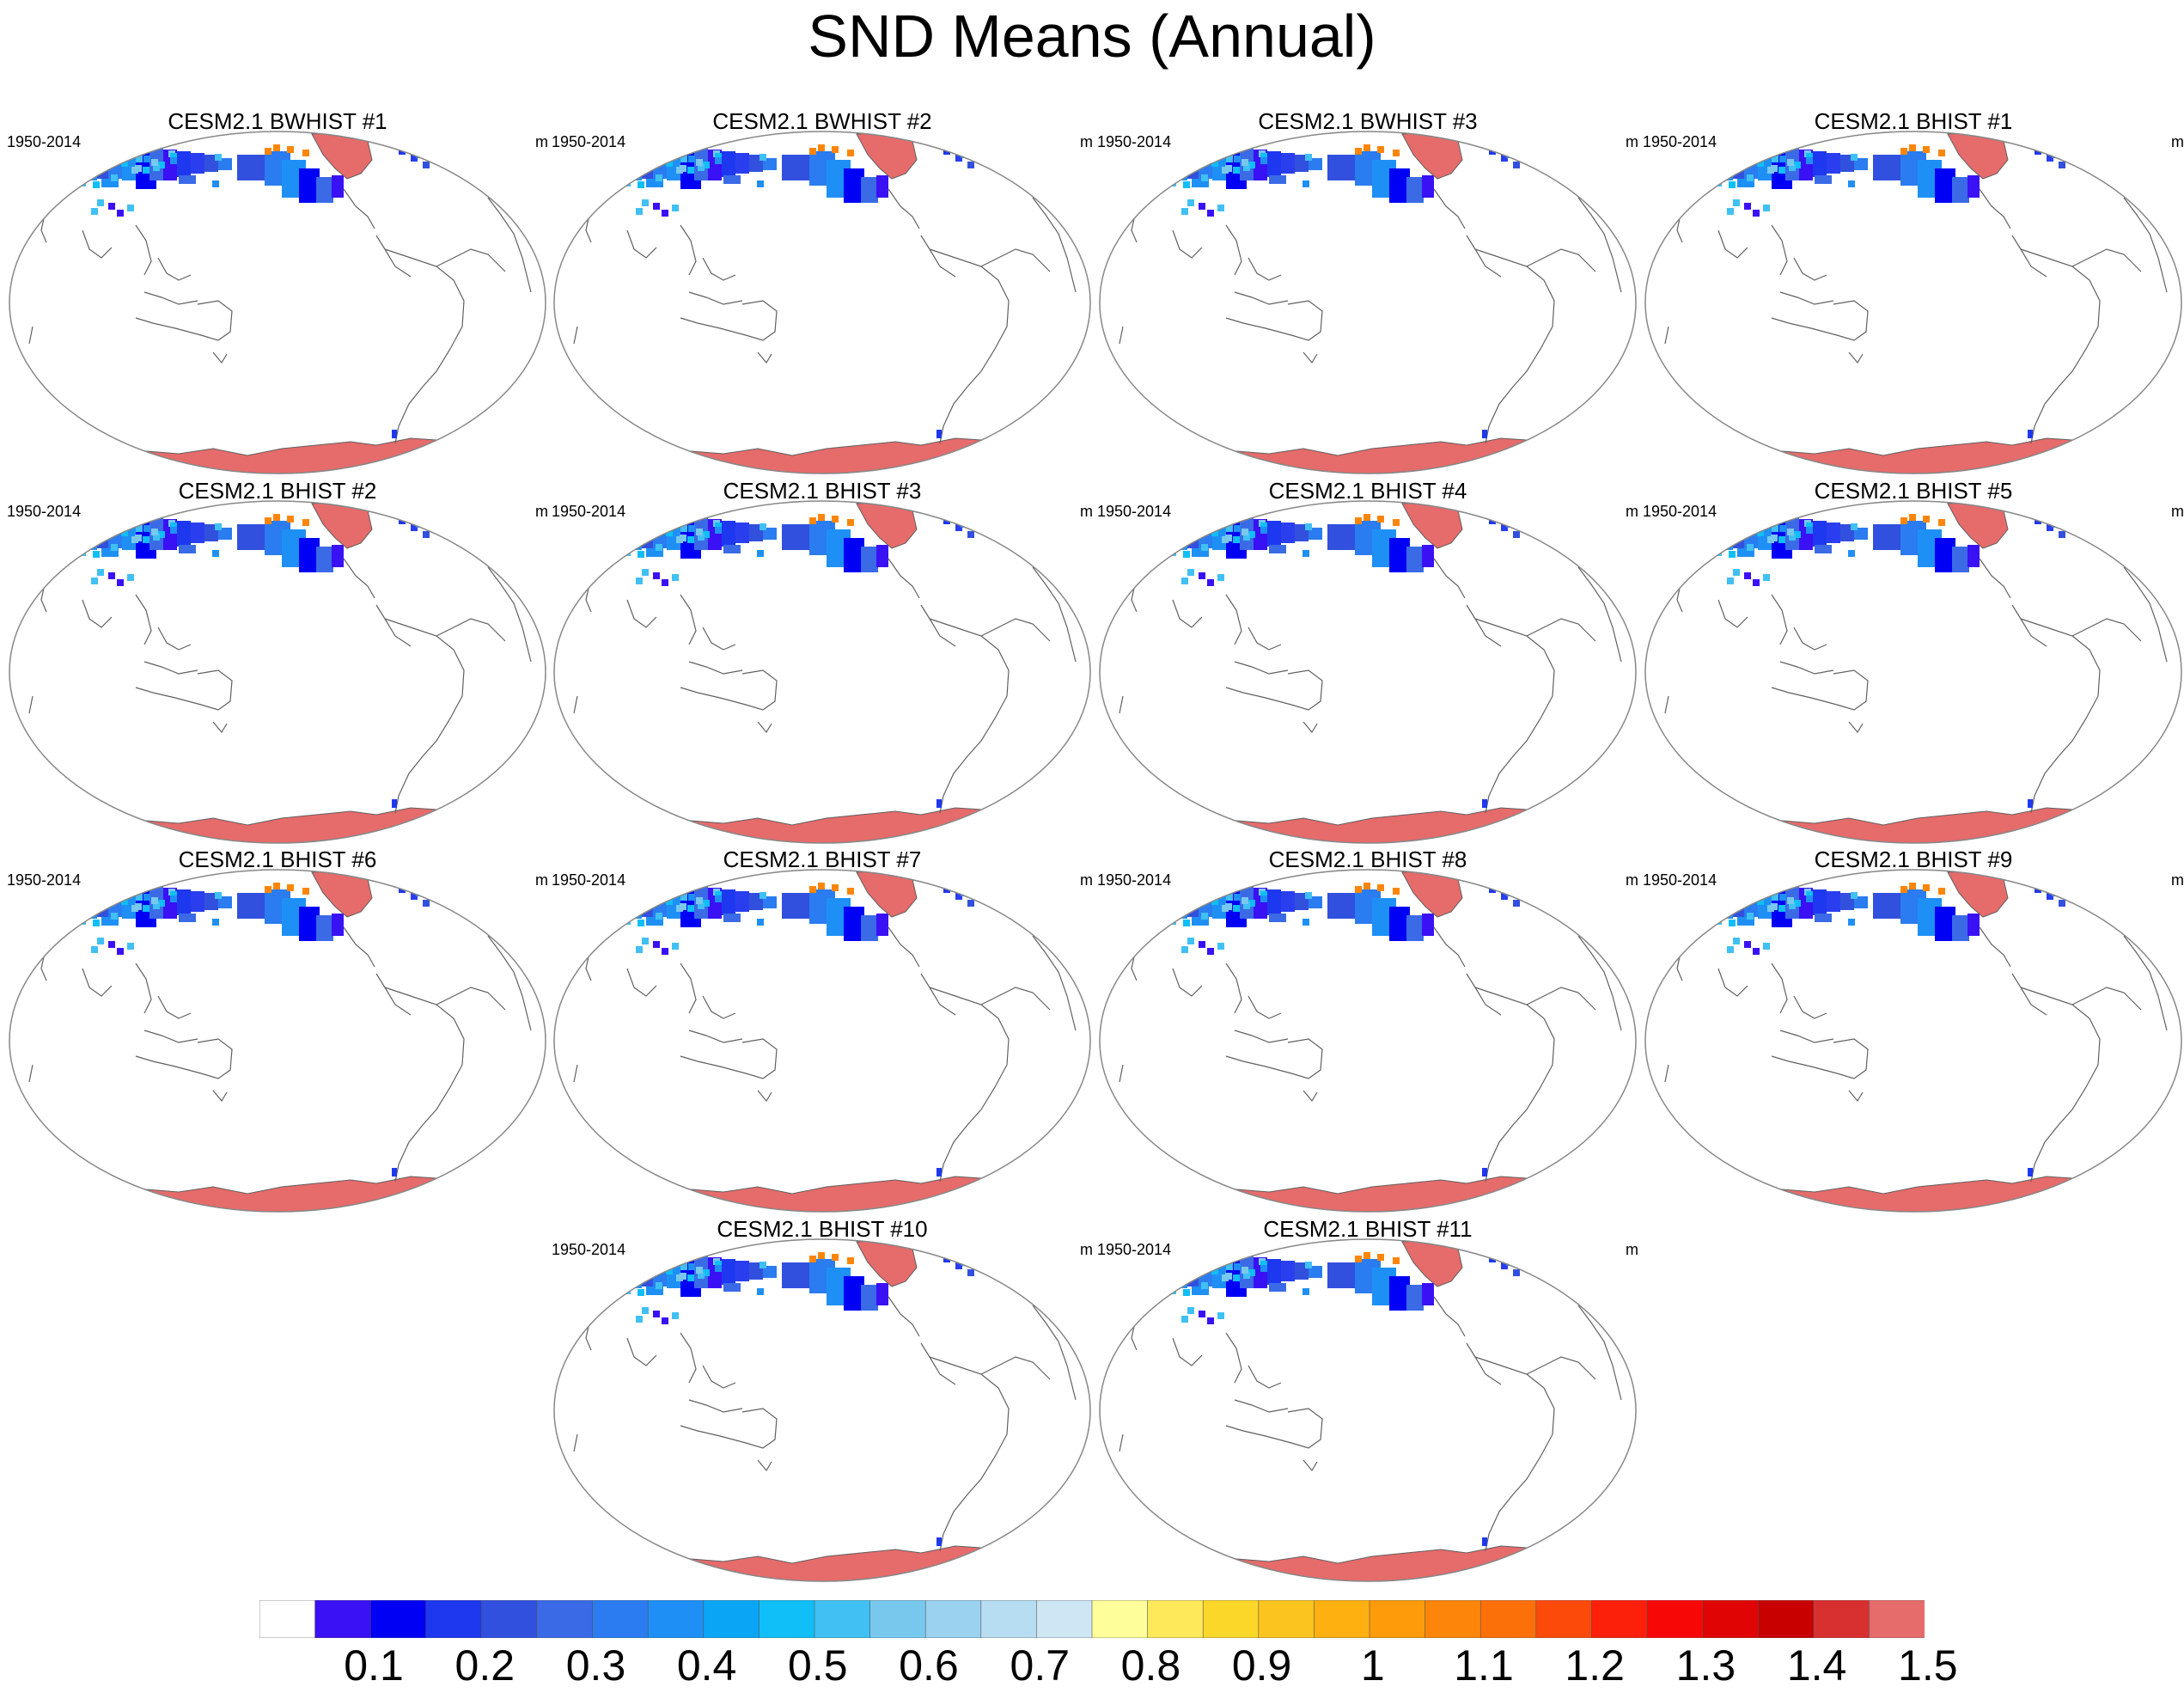 Image resolution: width=2184 pixels, height=1693 pixels. What do you see at coordinates (1150, 1665) in the screenshot?
I see `colorbar-tick-label: 0.8` at bounding box center [1150, 1665].